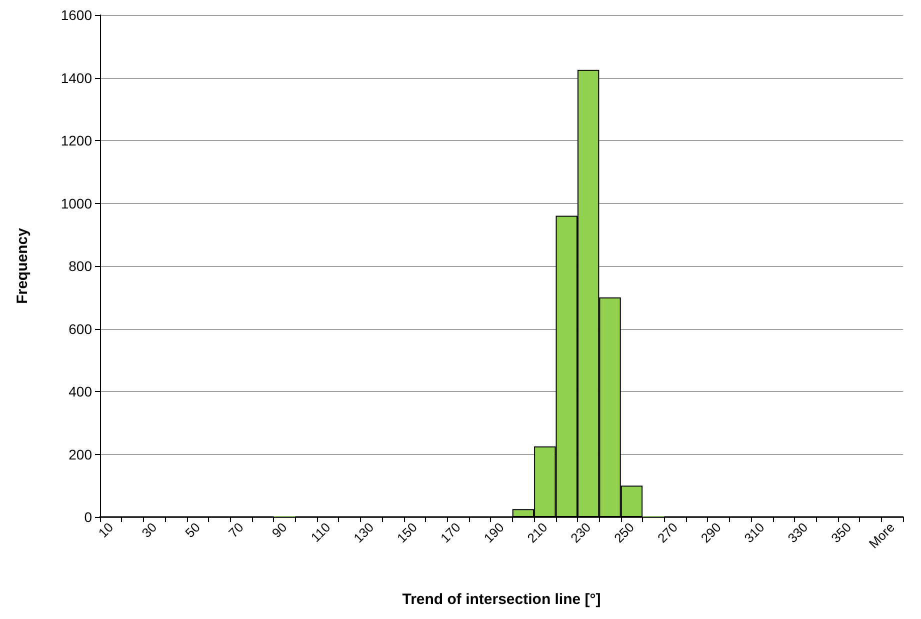  What do you see at coordinates (105, 530) in the screenshot?
I see `x-tick-label: 10` at bounding box center [105, 530].